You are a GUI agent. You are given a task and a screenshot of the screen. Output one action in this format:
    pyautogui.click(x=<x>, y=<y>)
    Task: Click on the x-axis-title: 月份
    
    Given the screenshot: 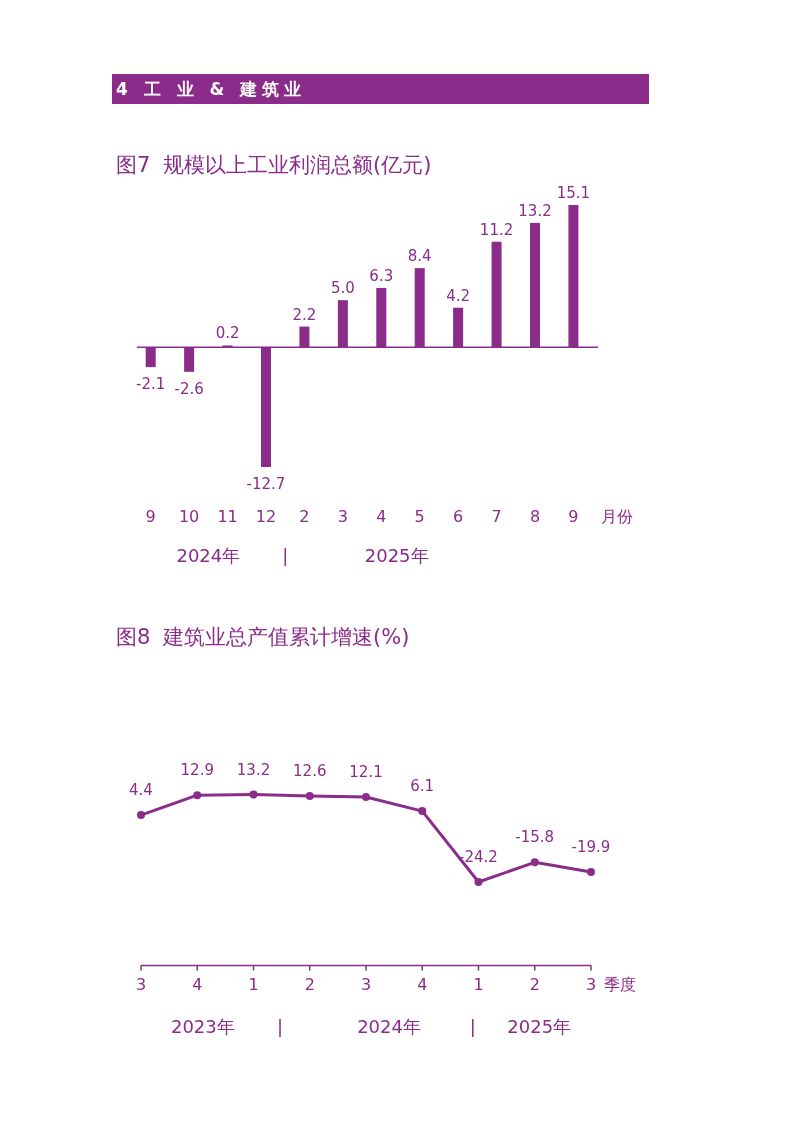 What is the action you would take?
    pyautogui.click(x=617, y=516)
    